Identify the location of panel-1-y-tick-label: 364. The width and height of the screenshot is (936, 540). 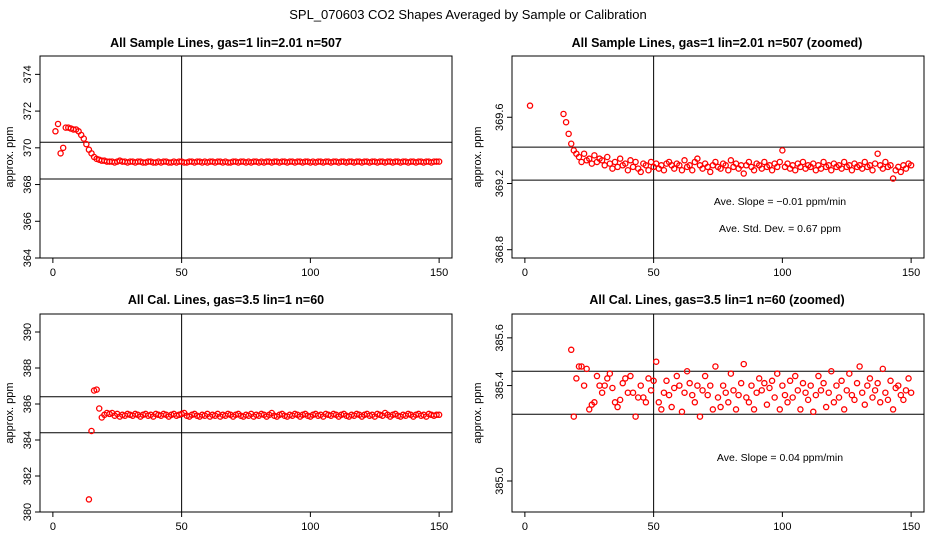
(28, 258).